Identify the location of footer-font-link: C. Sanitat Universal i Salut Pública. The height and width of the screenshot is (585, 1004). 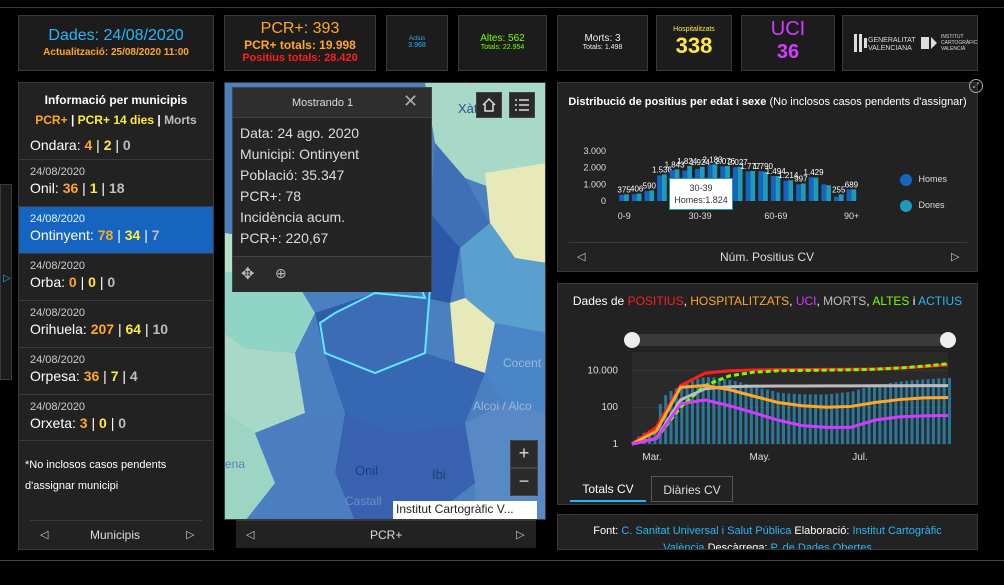
(706, 531).